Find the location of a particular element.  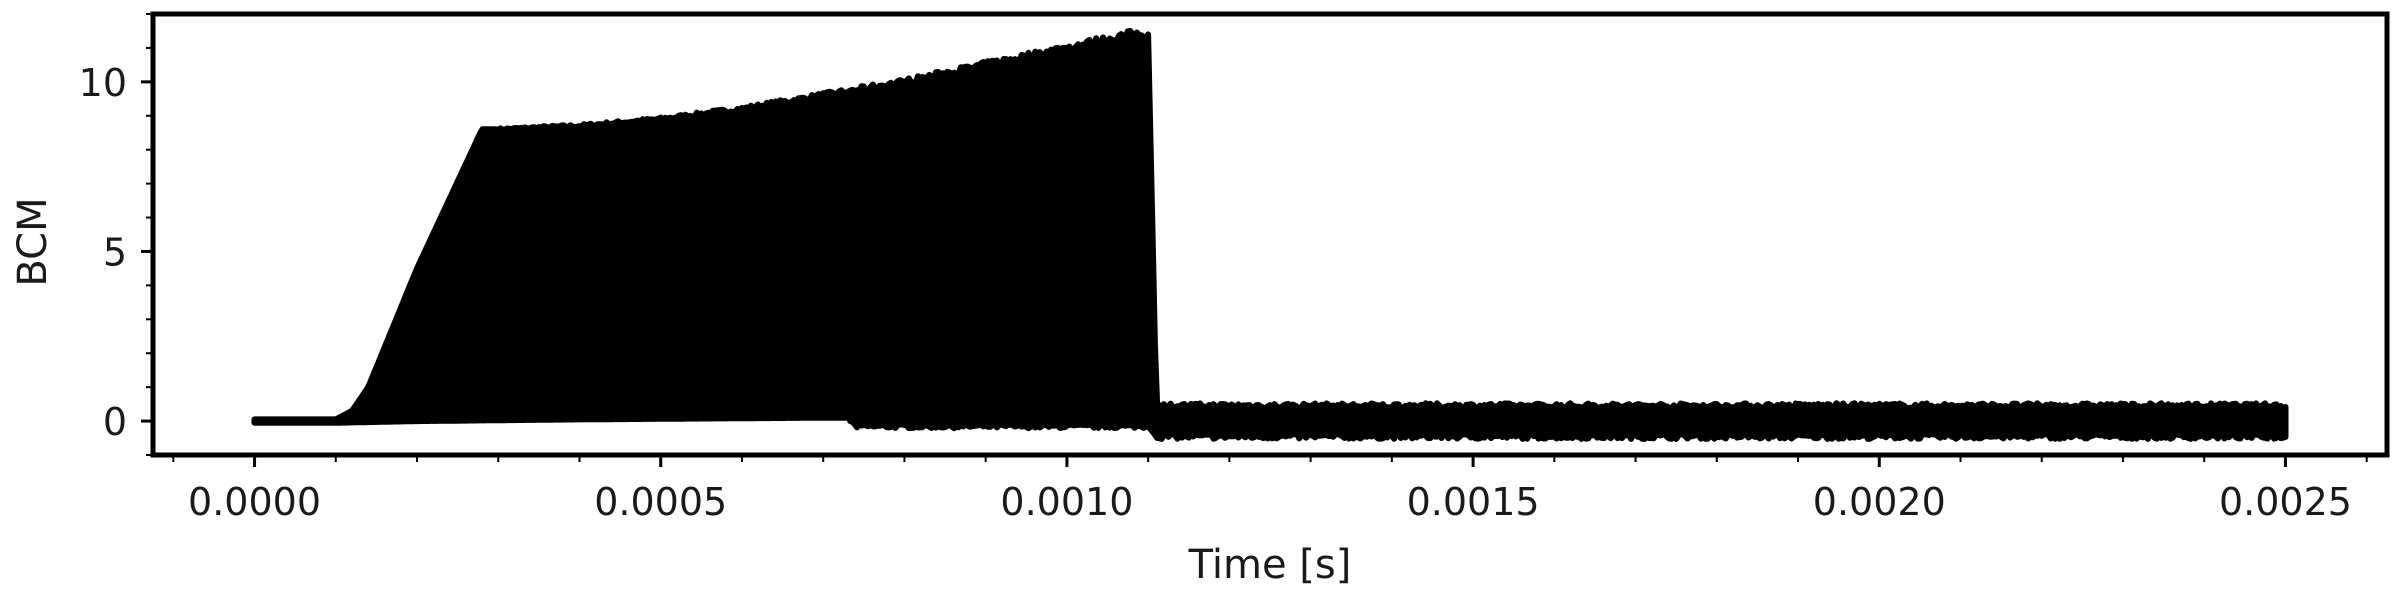

y-tick-label: 10 is located at coordinates (103, 83).